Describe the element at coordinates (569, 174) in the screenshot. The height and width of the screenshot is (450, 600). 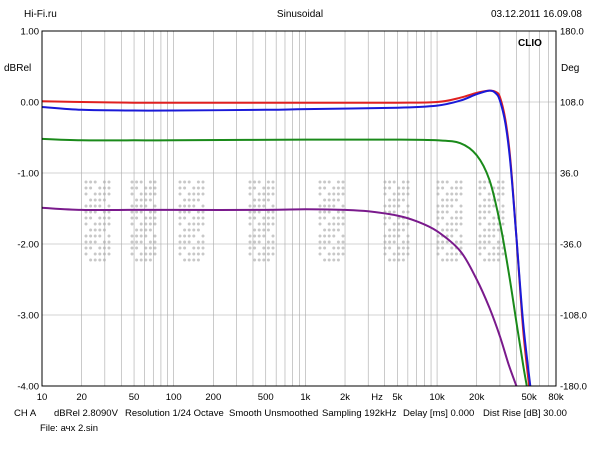
I see `y2-tick-label: 36.0` at that location.